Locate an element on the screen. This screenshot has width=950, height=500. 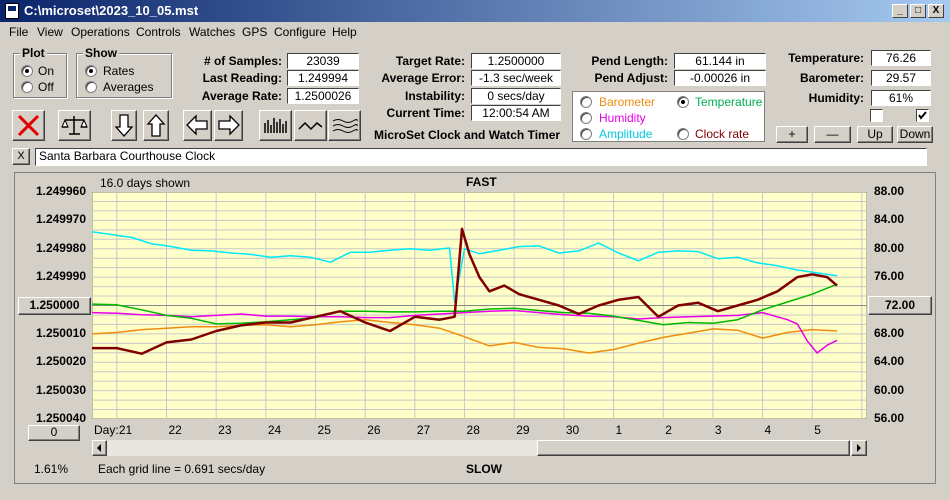
x-tick-label: 4 is located at coordinates (768, 430).